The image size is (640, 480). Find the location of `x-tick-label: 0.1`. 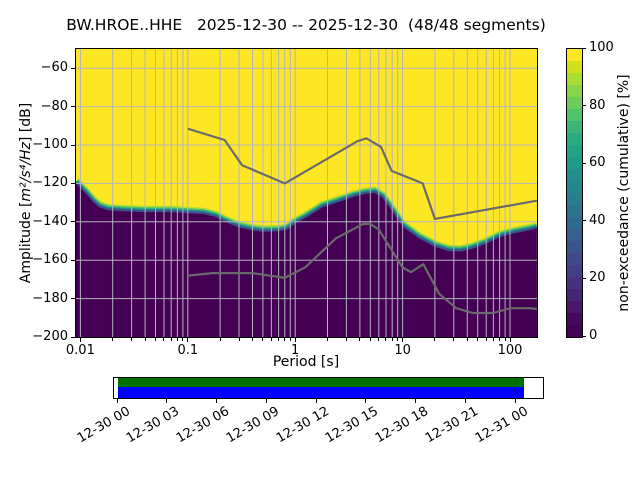

x-tick-label: 0.1 is located at coordinates (188, 350).